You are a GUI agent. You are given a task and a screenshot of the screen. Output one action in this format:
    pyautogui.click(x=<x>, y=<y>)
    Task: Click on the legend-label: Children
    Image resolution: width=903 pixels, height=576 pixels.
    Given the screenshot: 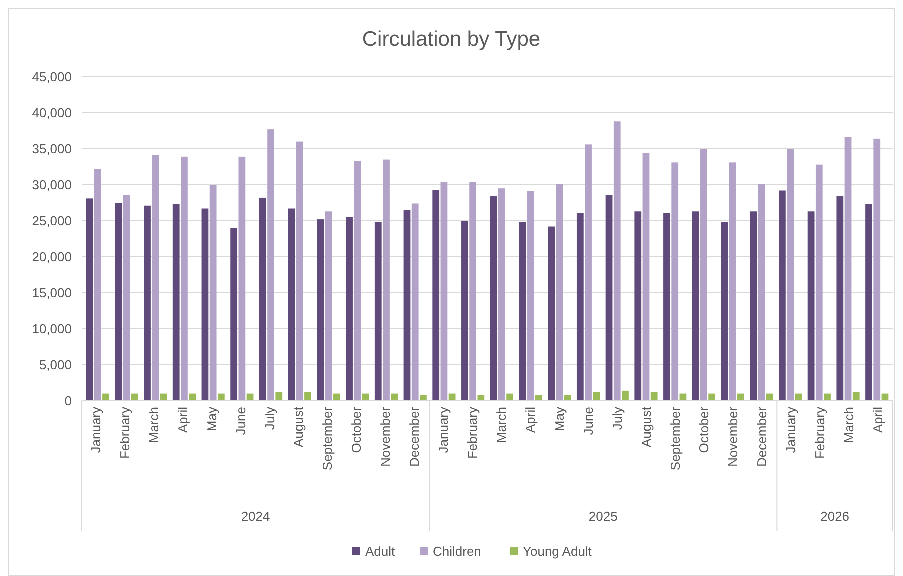 What is the action you would take?
    pyautogui.click(x=457, y=551)
    